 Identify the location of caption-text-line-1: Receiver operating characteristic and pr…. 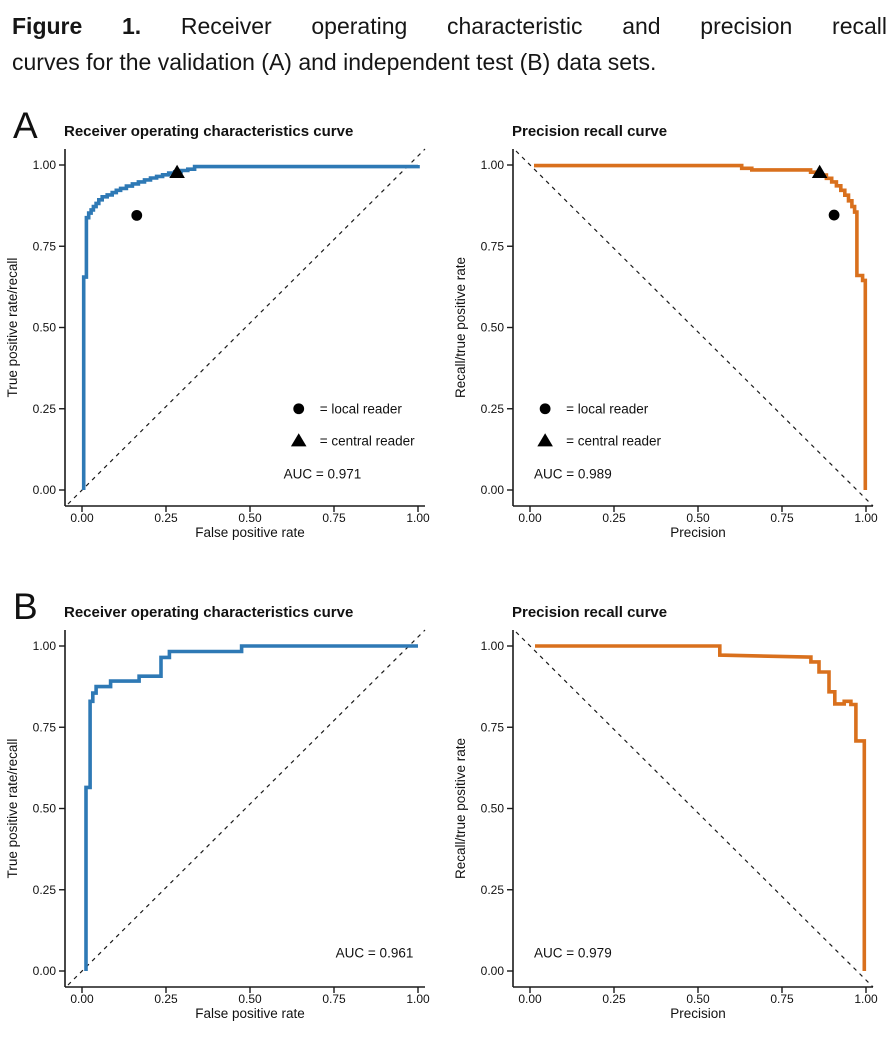
(534, 26).